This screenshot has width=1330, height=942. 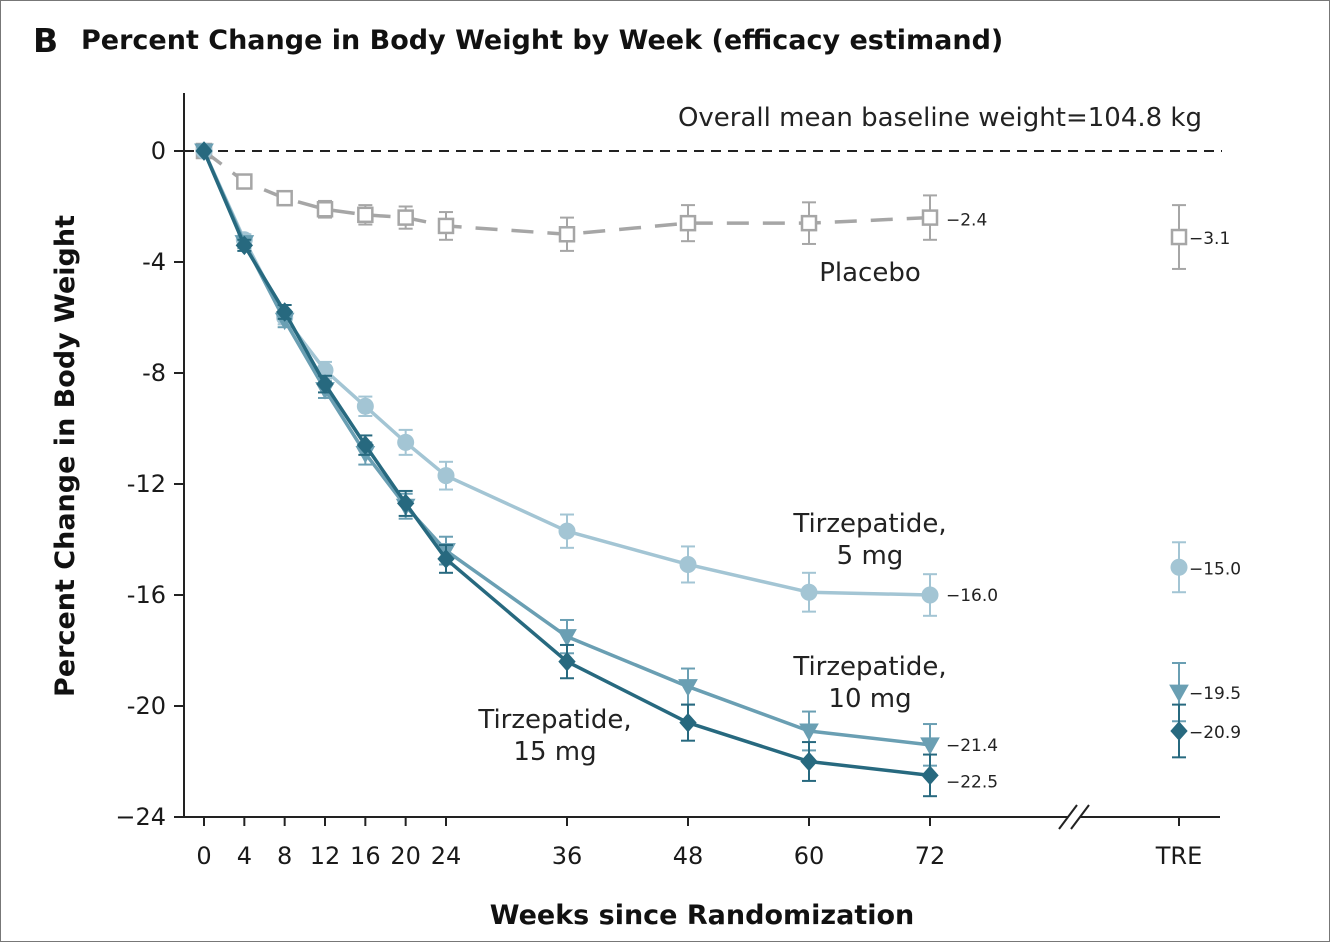 What do you see at coordinates (325, 856) in the screenshot?
I see `x-tick-label: 12` at bounding box center [325, 856].